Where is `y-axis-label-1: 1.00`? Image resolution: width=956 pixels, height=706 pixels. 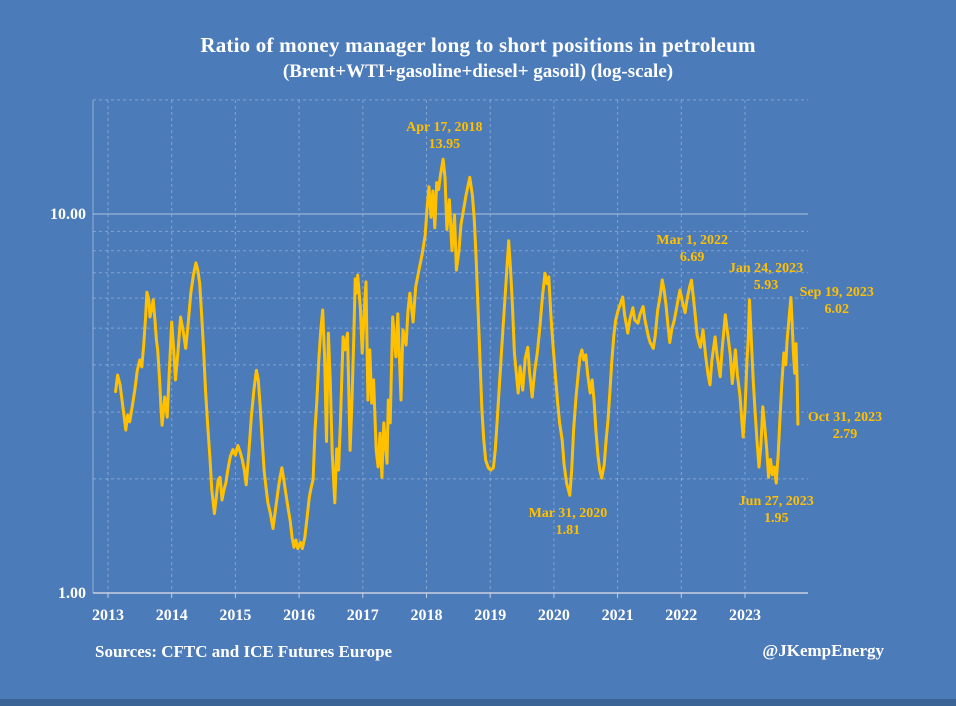 y-axis-label-1: 1.00 is located at coordinates (72, 593).